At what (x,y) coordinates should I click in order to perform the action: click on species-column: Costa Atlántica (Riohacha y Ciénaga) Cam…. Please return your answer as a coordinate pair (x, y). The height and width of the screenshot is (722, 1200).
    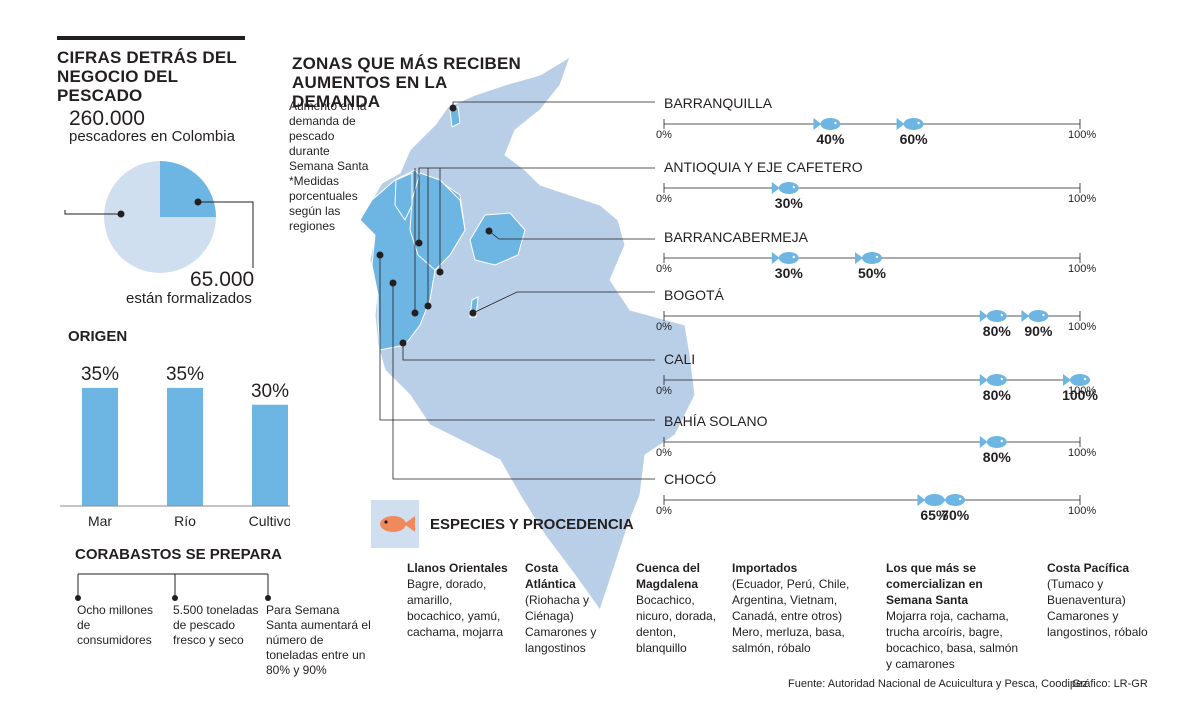
    Looking at the image, I should click on (567, 608).